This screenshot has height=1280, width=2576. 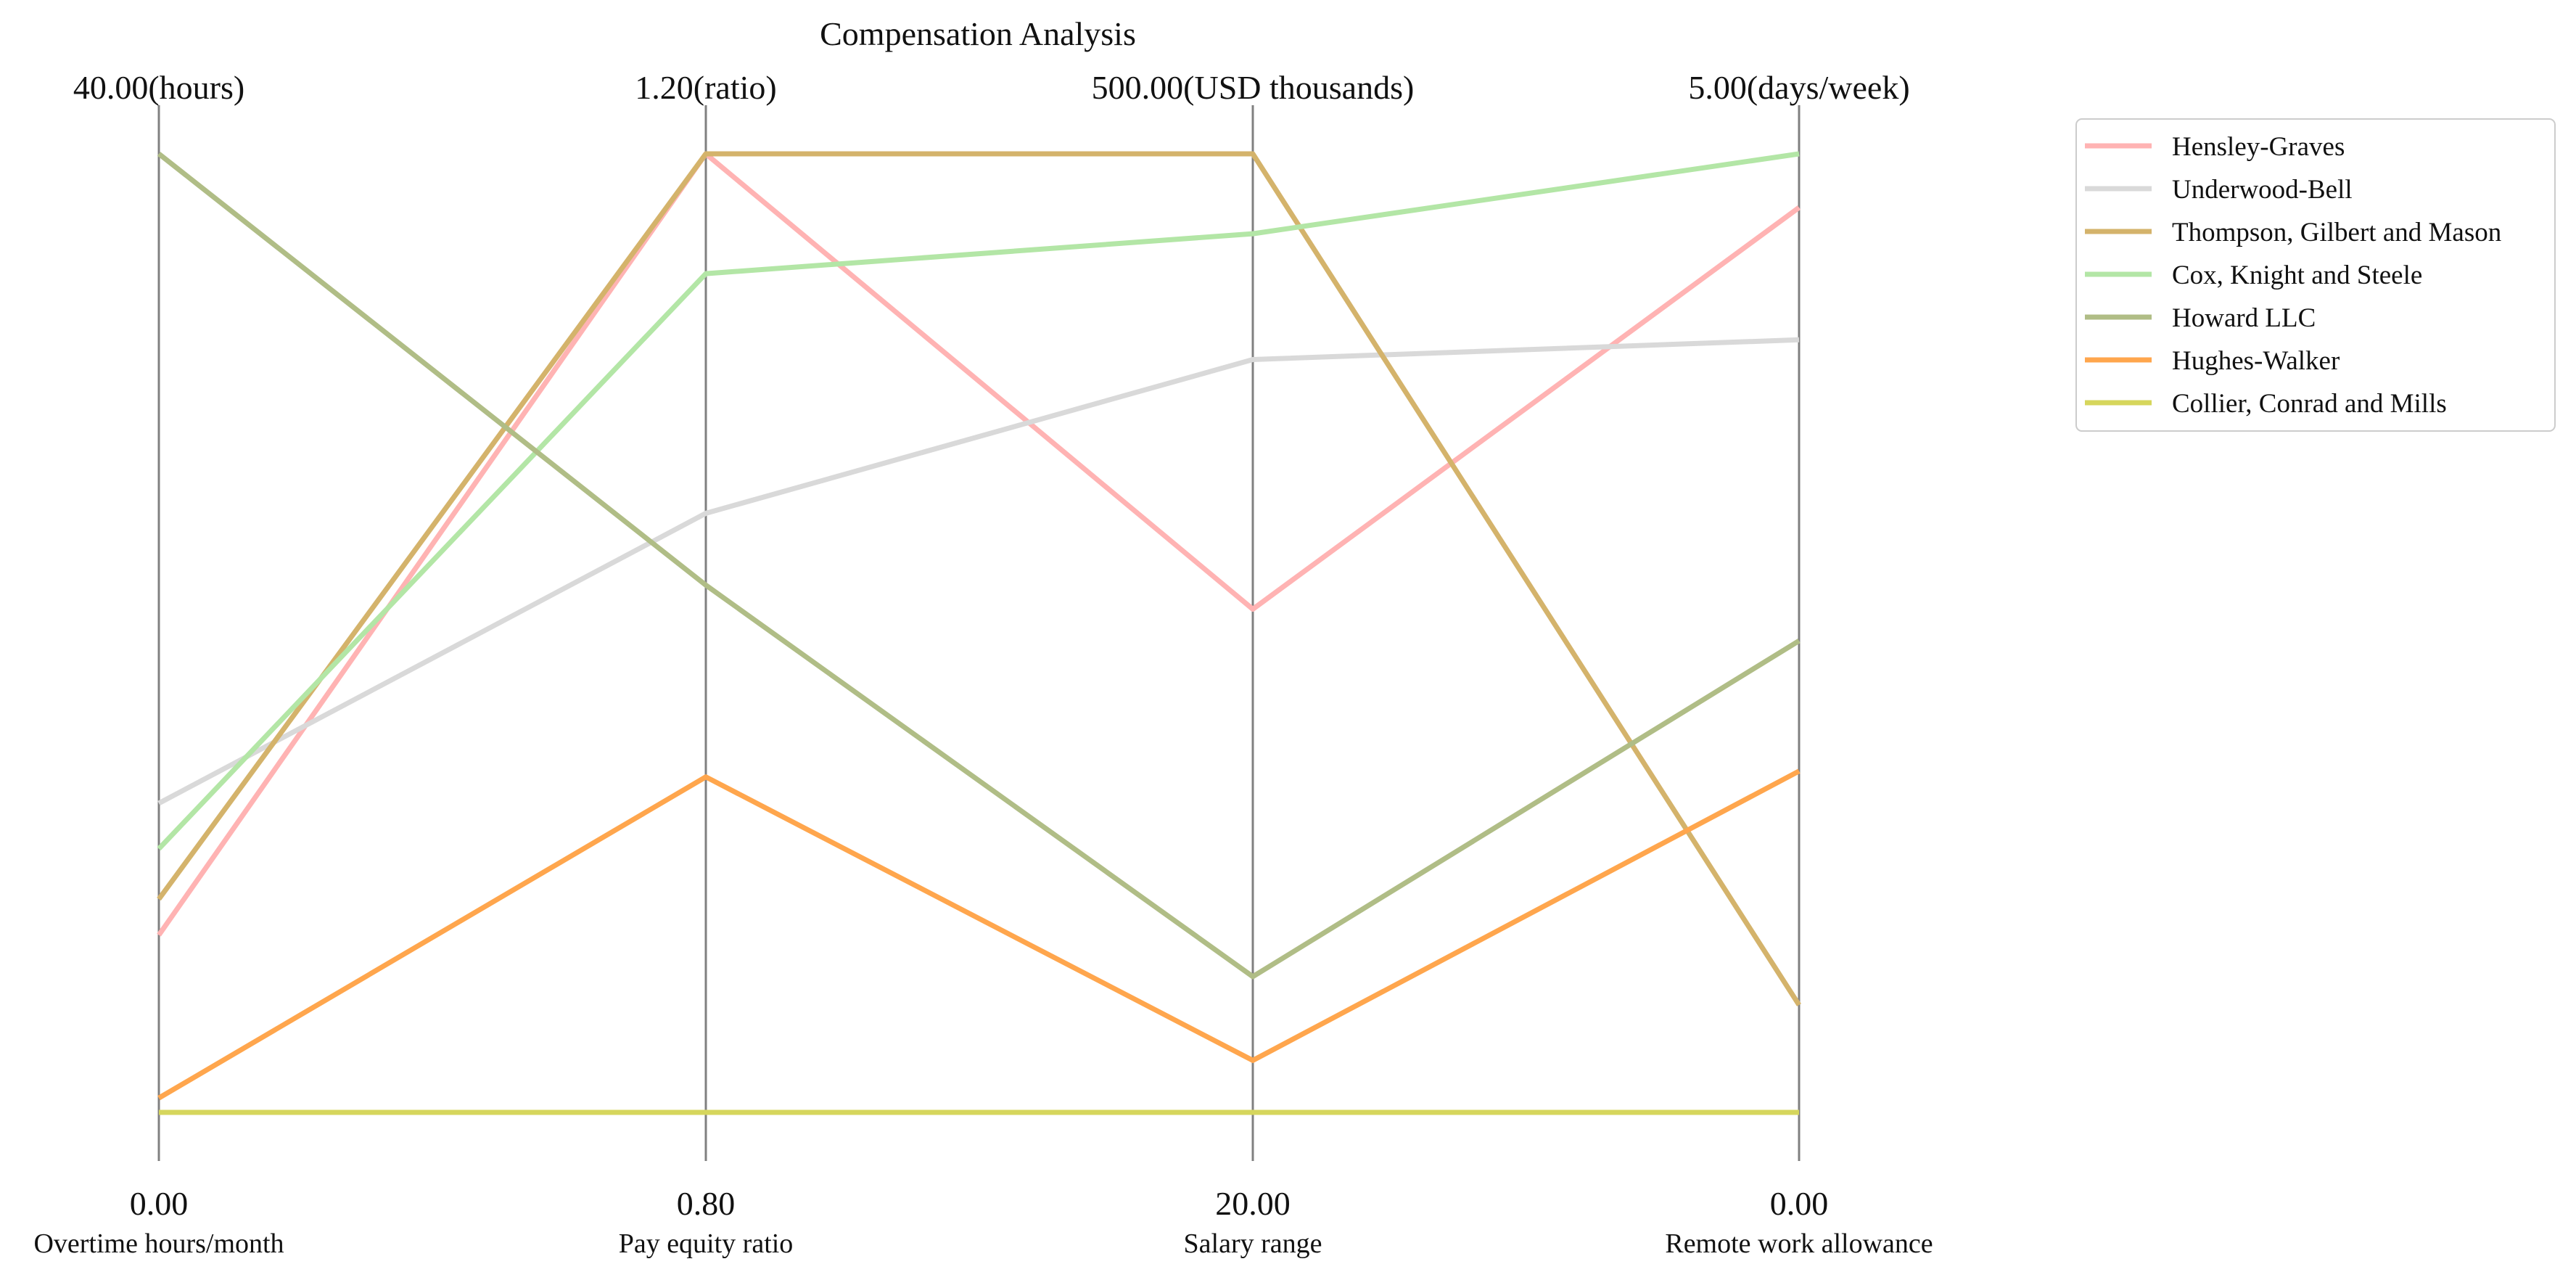 I want to click on axis-max-label: 1.20(ratio), so click(x=705, y=87).